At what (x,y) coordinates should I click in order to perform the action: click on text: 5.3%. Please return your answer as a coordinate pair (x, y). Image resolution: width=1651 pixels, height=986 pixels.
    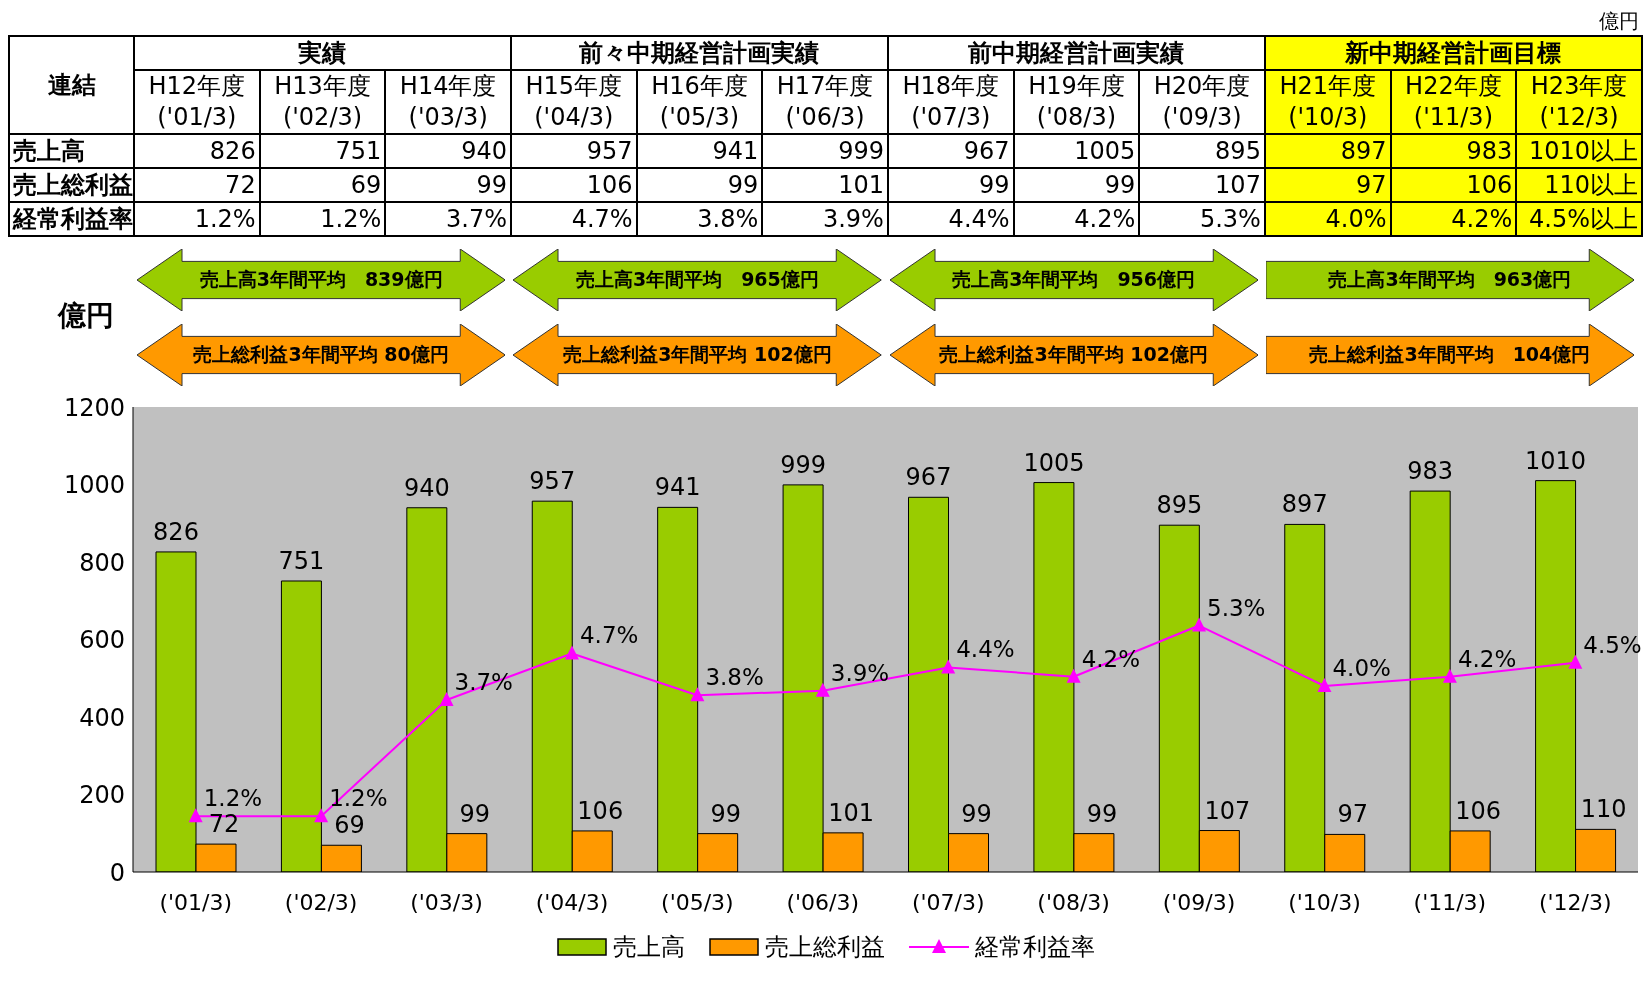
    Looking at the image, I should click on (1230, 219).